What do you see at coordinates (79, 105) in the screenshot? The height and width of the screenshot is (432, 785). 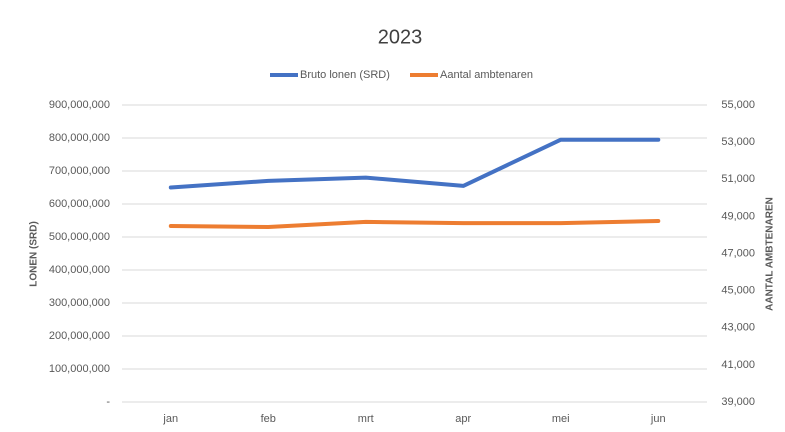 I see `y-tick-label: 900,000,000` at bounding box center [79, 105].